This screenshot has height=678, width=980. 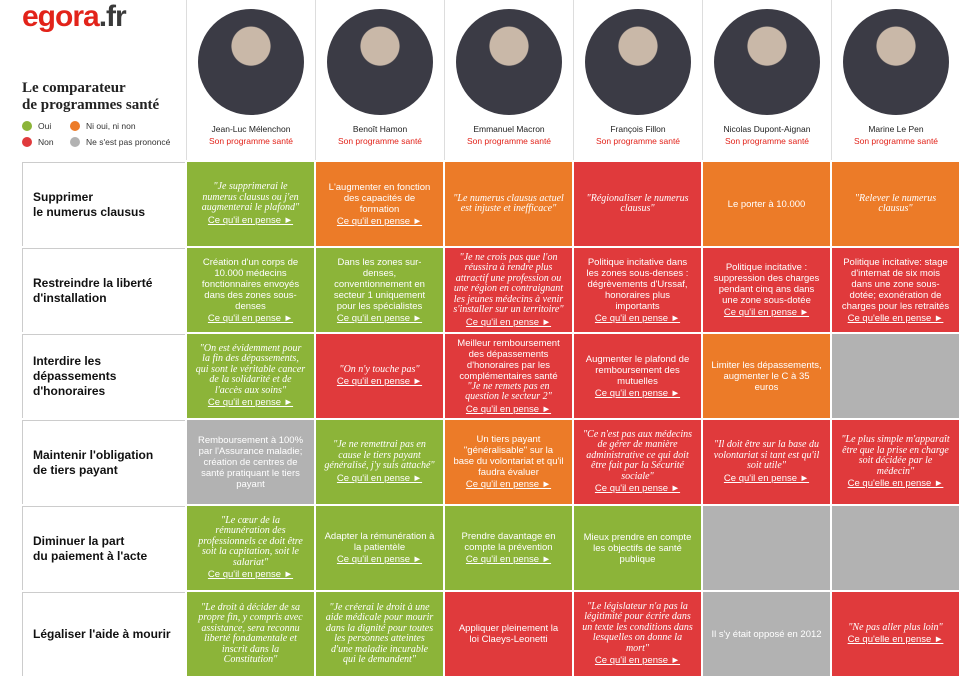 I want to click on quote: "Relever le numerus clausus", so click(x=895, y=203).